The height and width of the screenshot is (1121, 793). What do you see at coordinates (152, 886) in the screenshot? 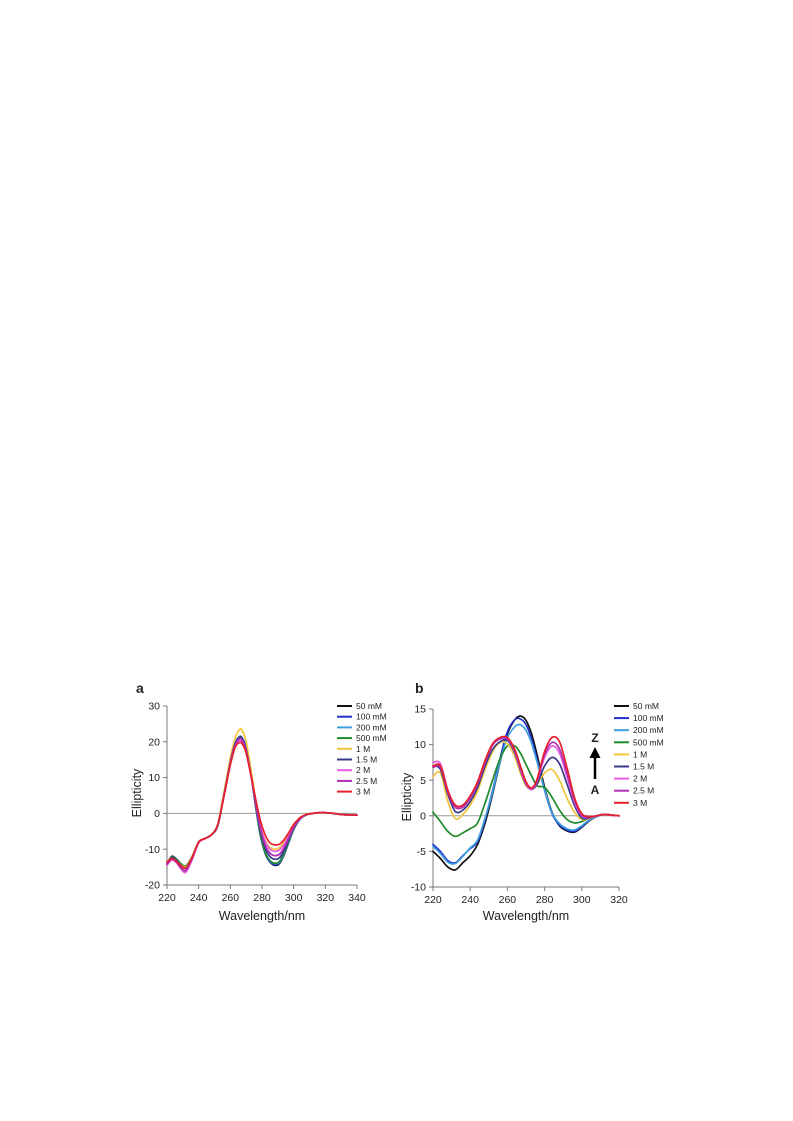
I see `panel-a-y-tick-label: -20` at bounding box center [152, 886].